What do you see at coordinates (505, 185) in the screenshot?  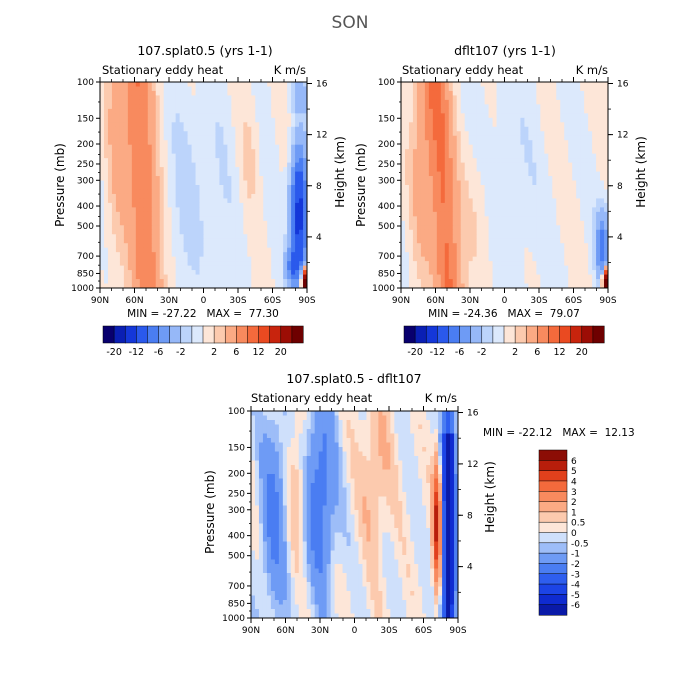 I see `panel-2-heatmap-cells` at bounding box center [505, 185].